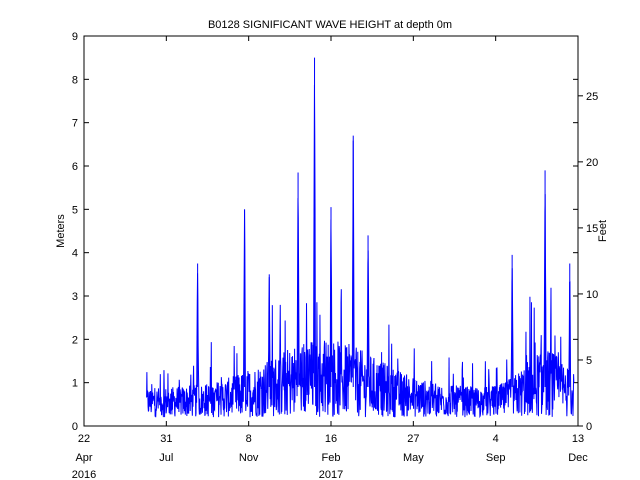 Image resolution: width=640 pixels, height=480 pixels. What do you see at coordinates (249, 458) in the screenshot?
I see `x-tick-month-label: Nov` at bounding box center [249, 458].